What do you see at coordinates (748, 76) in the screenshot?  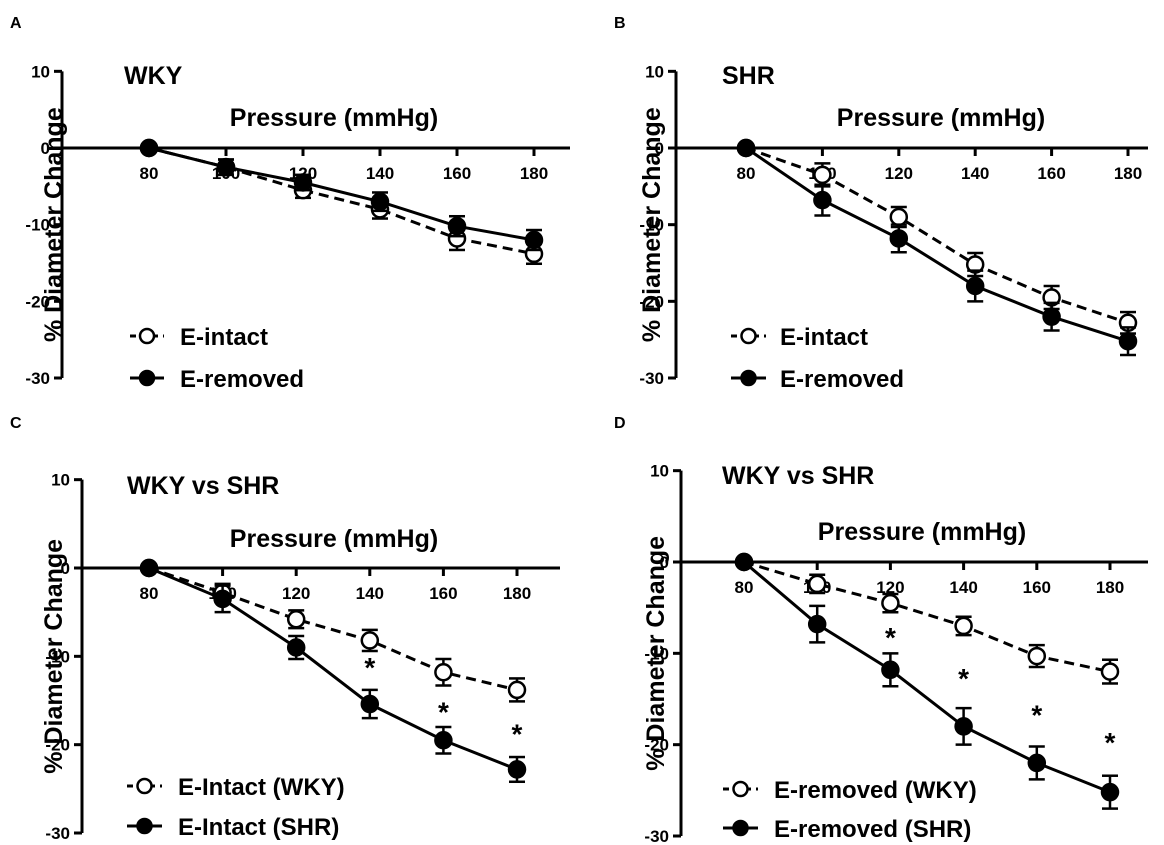 I see `panel-title: SHR` at bounding box center [748, 76].